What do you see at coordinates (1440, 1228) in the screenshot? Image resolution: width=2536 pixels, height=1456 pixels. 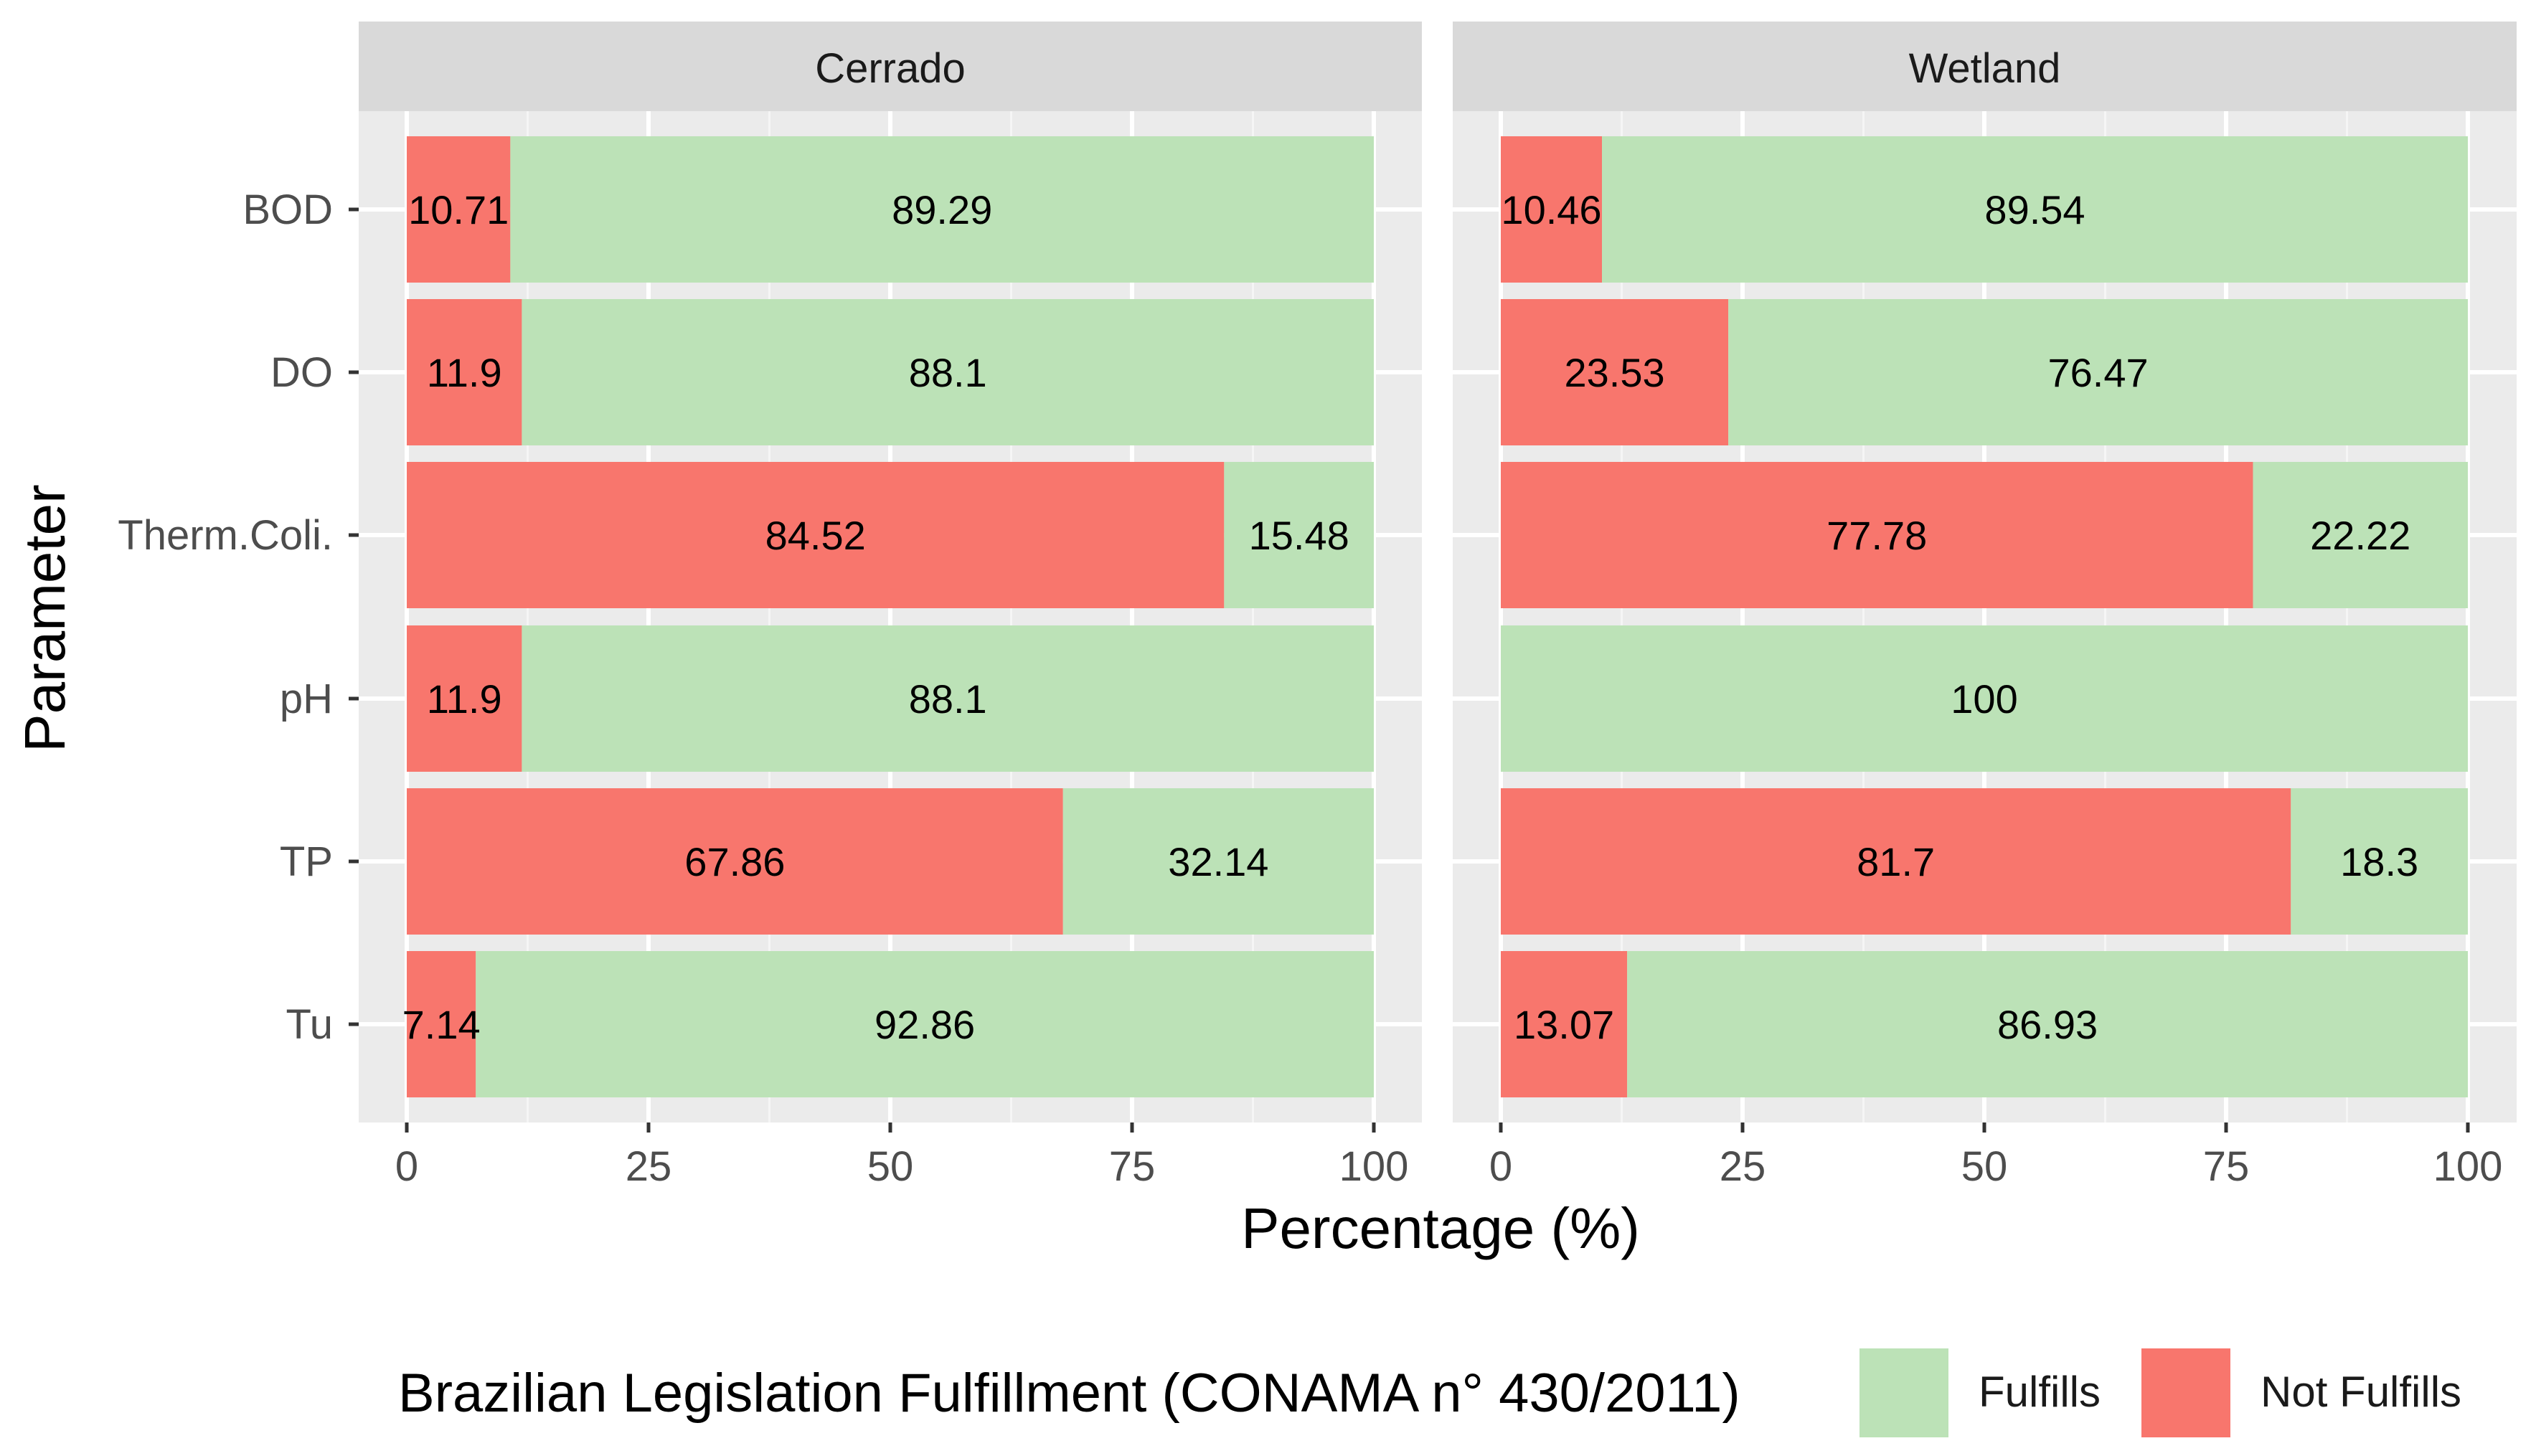 I see `x-axis-title: Percentage (%)` at bounding box center [1440, 1228].